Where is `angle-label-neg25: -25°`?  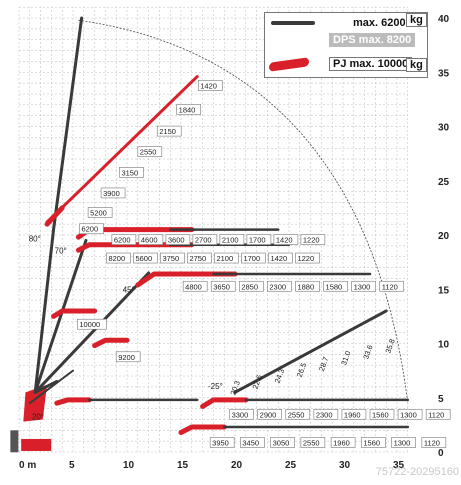
angle-label-neg25: -25° is located at coordinates (215, 386).